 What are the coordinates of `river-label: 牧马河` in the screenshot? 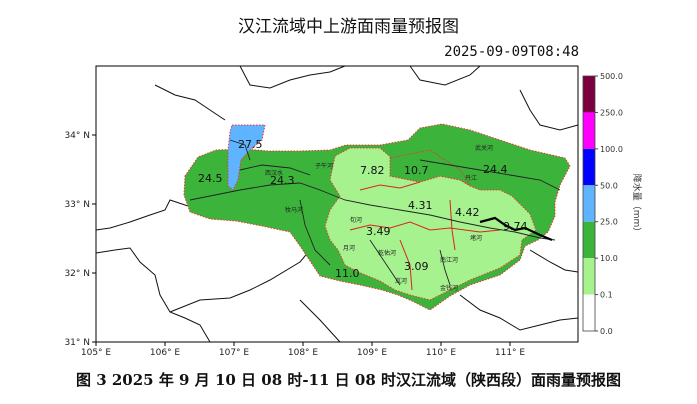 It's located at (294, 210).